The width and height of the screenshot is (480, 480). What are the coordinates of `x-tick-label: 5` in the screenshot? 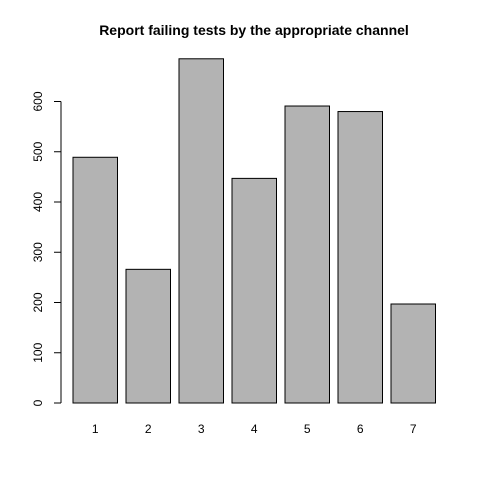 It's located at (307, 429).